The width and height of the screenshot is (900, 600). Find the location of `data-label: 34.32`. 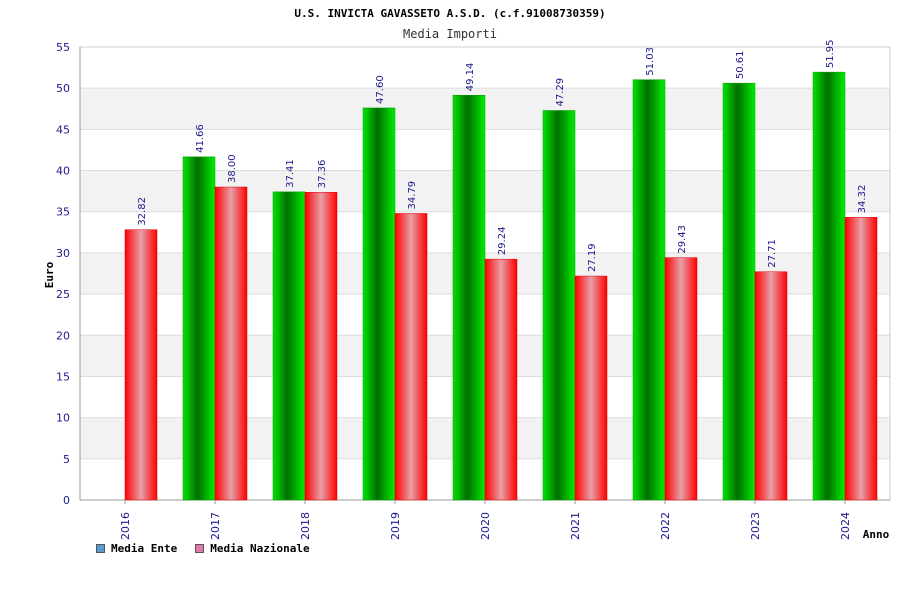

data-label: 34.32 is located at coordinates (862, 199).